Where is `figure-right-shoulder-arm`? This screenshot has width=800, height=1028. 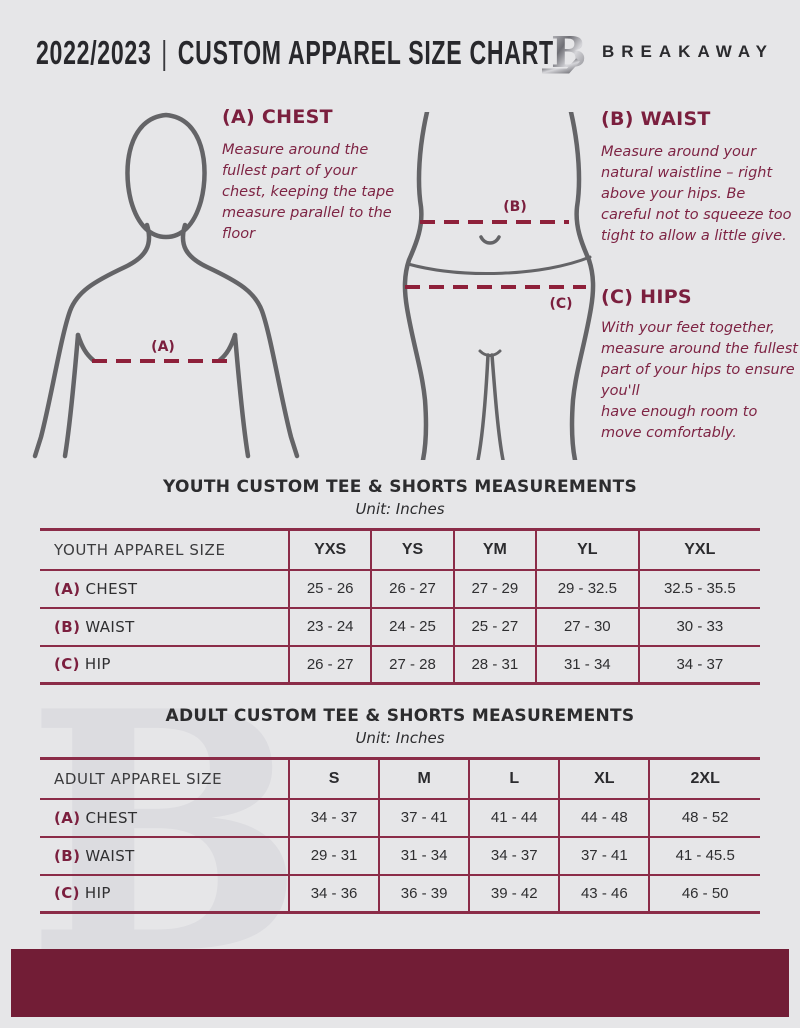
figure-right-shoulder-arm is located at coordinates (240, 340).